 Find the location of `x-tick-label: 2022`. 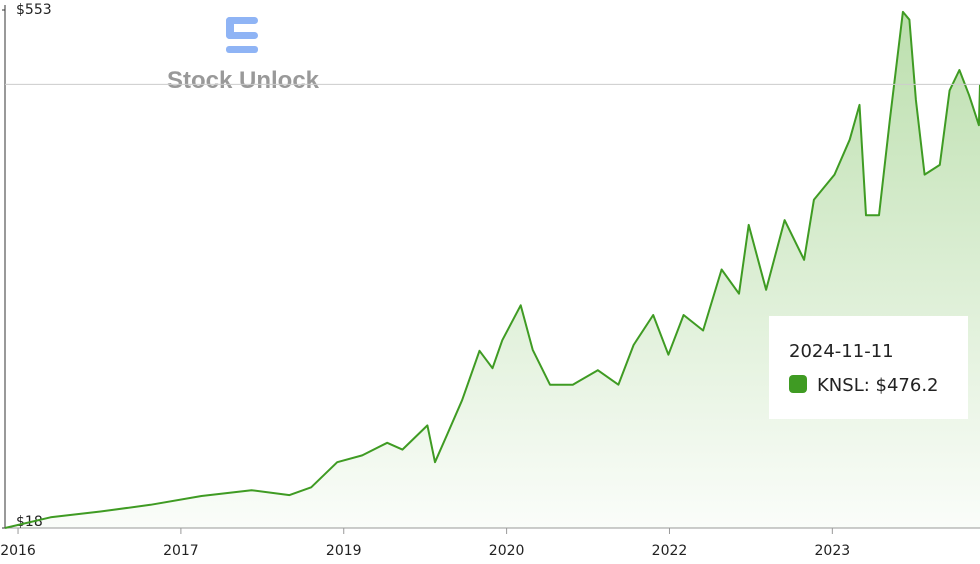

x-tick-label: 2022 is located at coordinates (670, 551).